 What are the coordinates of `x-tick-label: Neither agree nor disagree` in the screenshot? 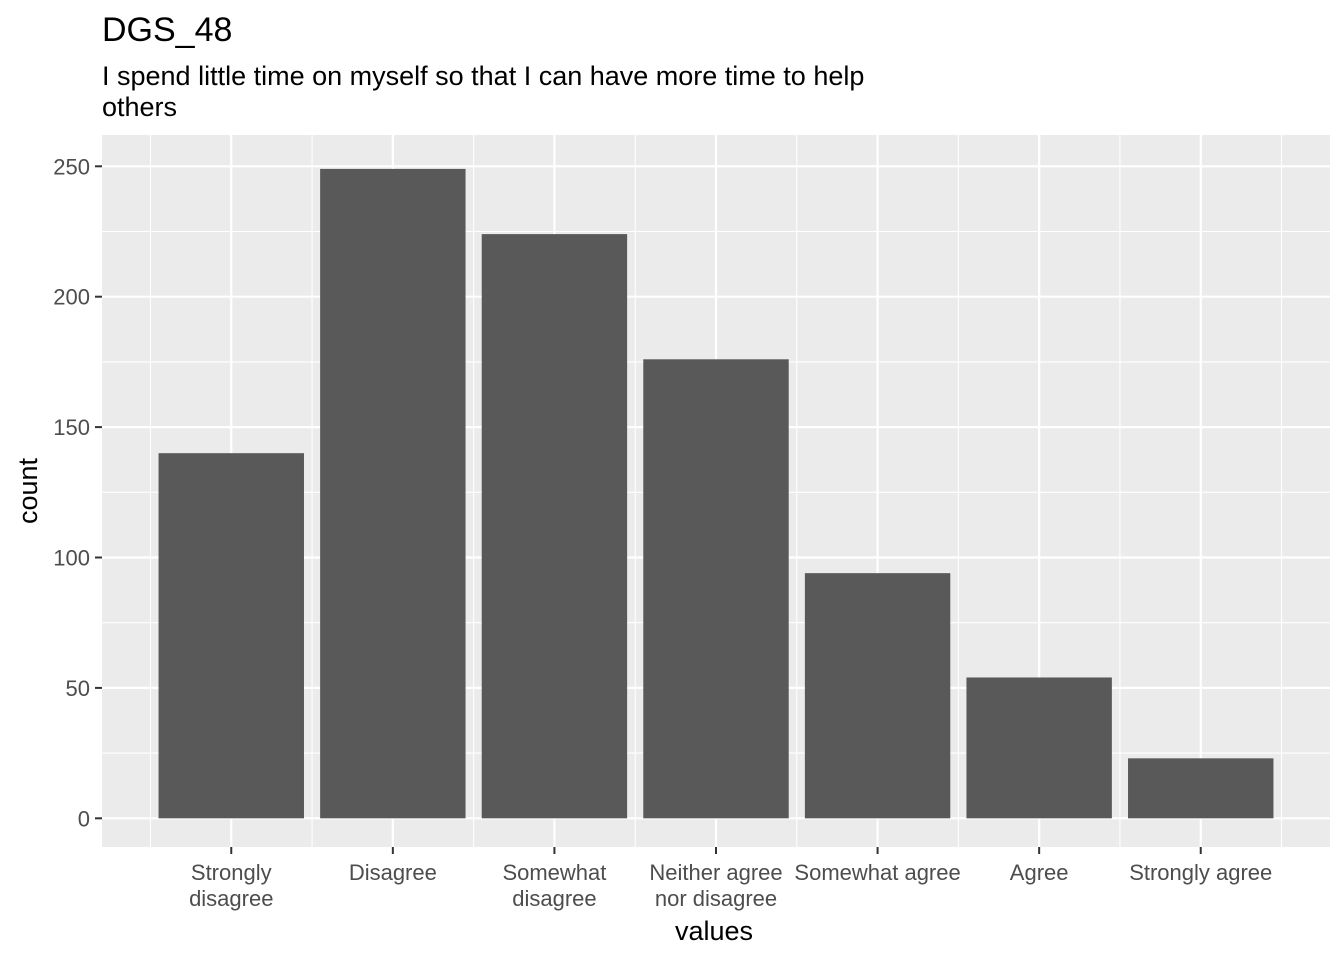 It's located at (715, 885).